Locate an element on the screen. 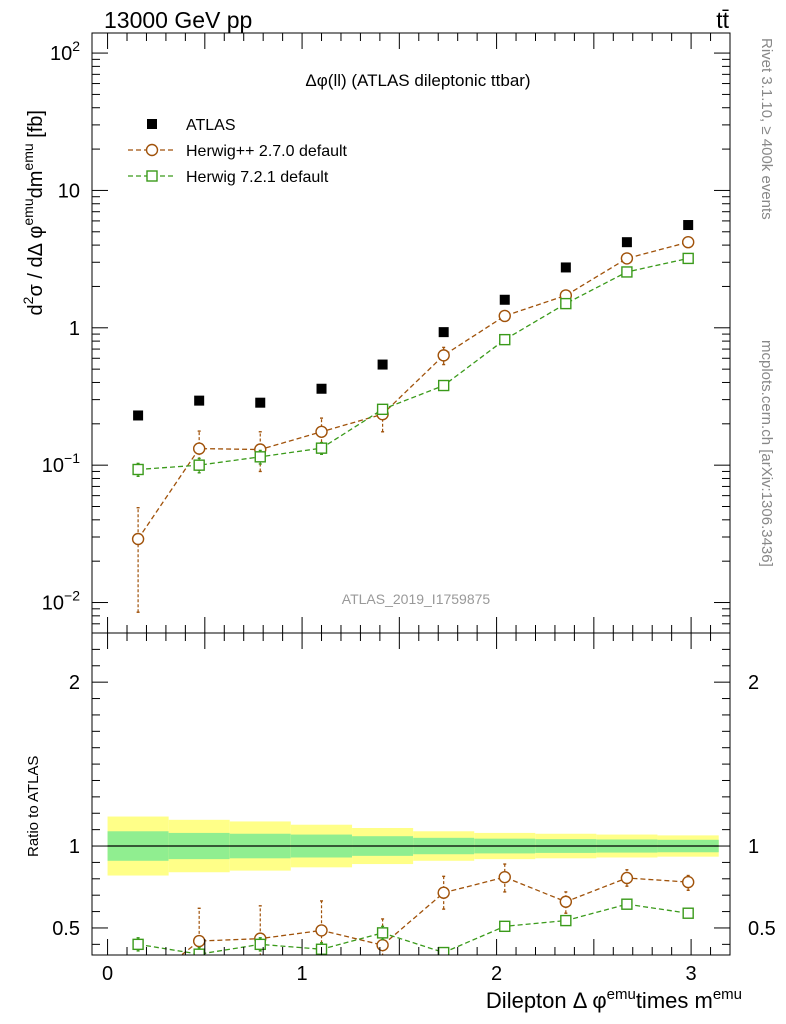  ratio-herwig7-line is located at coordinates (413, 929).